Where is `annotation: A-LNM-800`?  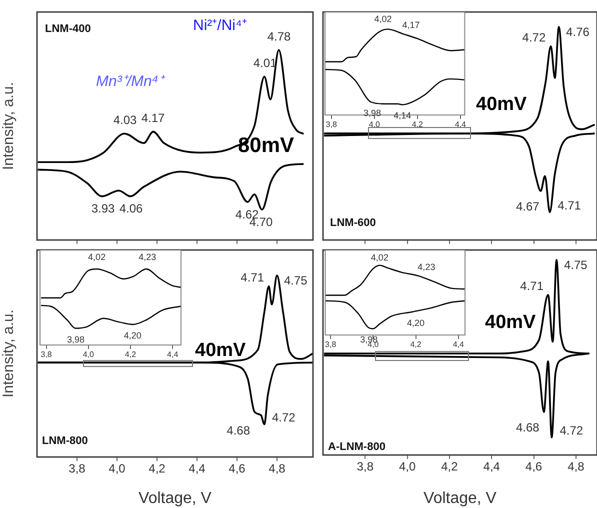
annotation: A-LNM-800 is located at coordinates (357, 447).